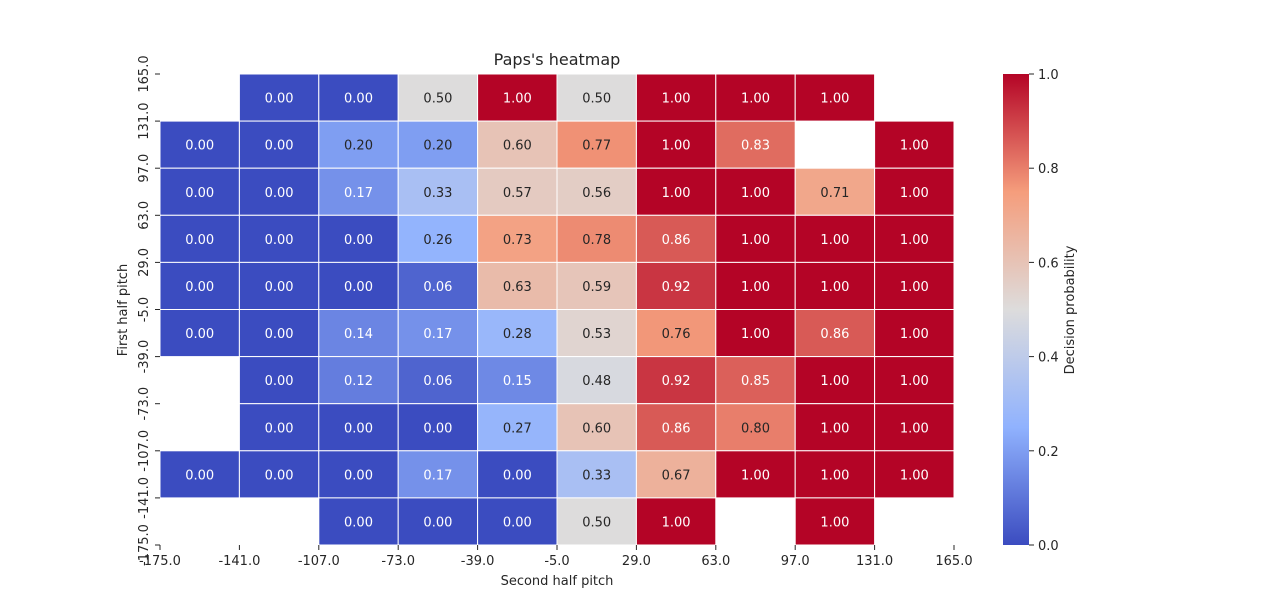 This screenshot has width=1280, height=612. I want to click on y-tick-label: -175.0, so click(144, 545).